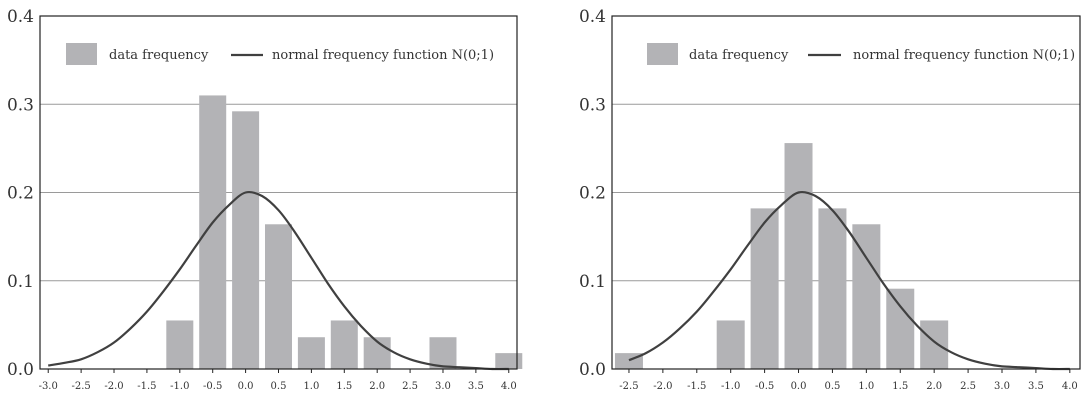  What do you see at coordinates (48, 386) in the screenshot?
I see `x-tick-label: -3.0` at bounding box center [48, 386].